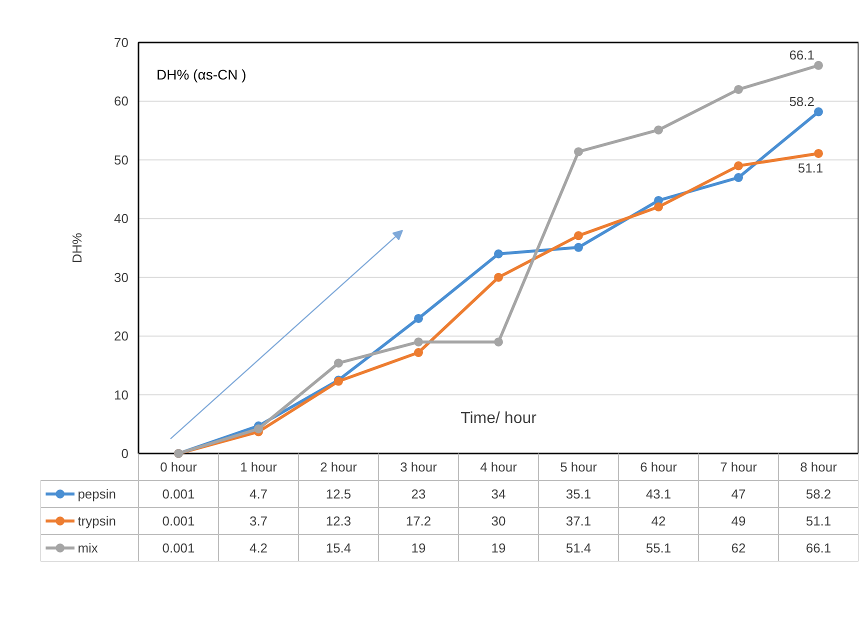 The height and width of the screenshot is (621, 865). Describe the element at coordinates (419, 521) in the screenshot. I see `data-label: 17.2` at that location.